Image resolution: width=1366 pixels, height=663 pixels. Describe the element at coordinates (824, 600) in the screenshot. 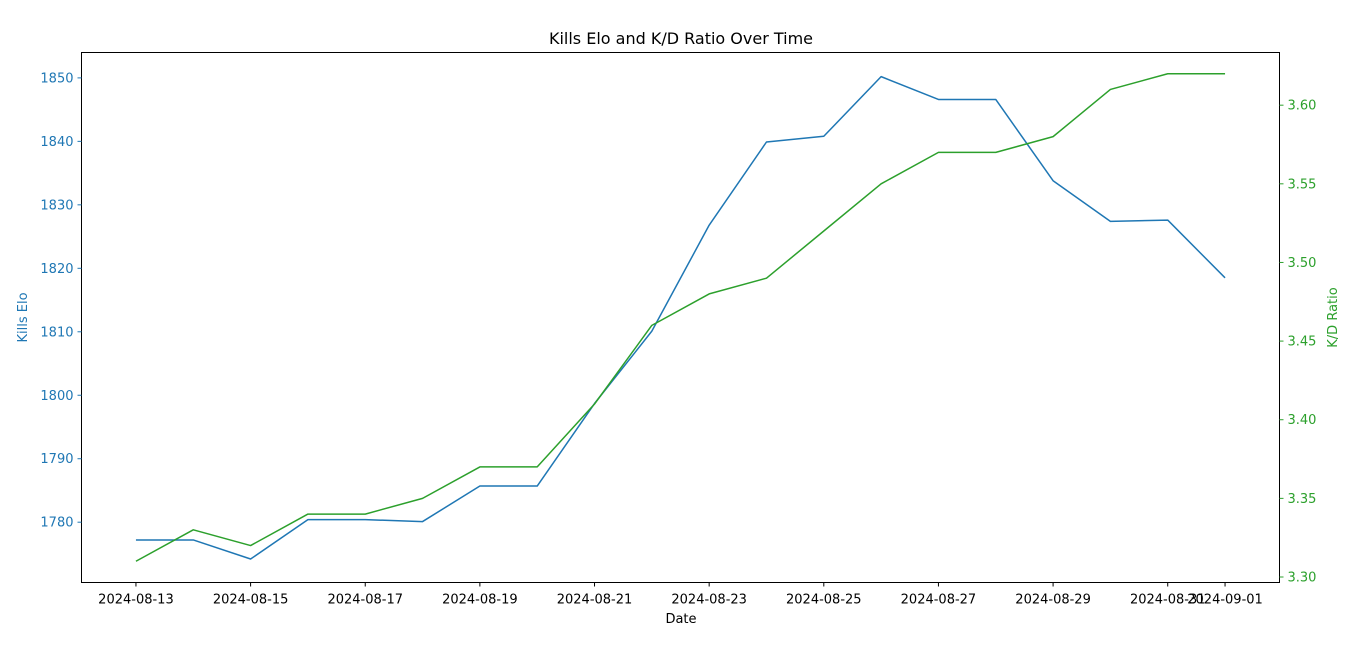

I see `x-tick-label: 2024-08-25` at that location.